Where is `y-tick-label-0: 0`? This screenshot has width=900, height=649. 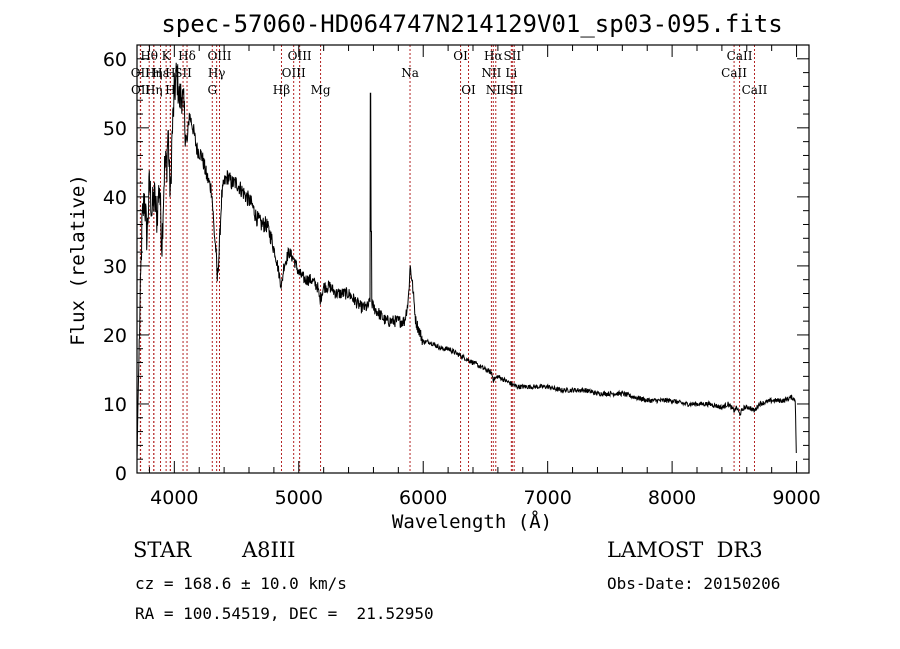
y-tick-label-0: 0 is located at coordinates (121, 474).